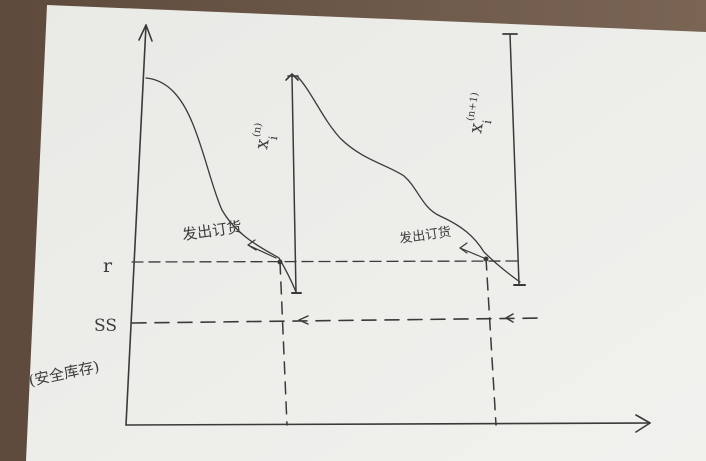  I want to click on reorder-point-label: r, so click(108, 266).